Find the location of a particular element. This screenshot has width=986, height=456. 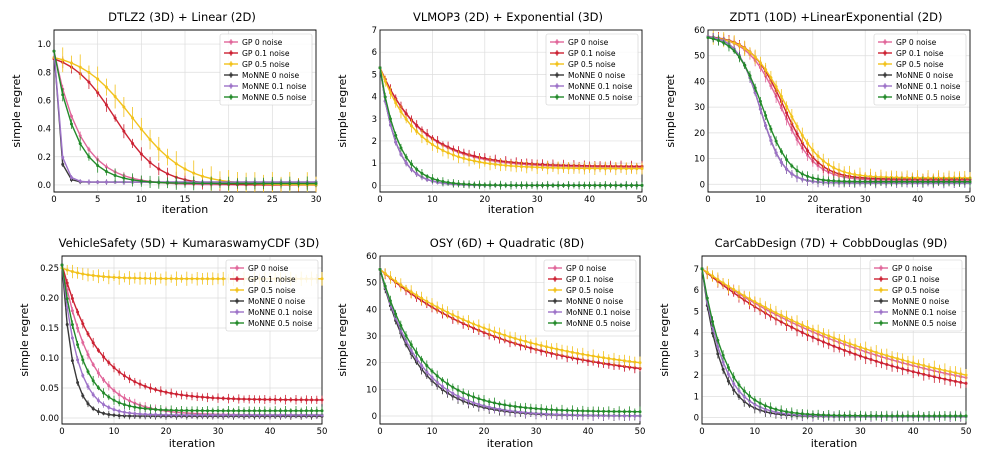

legend-label: GP 0 noise is located at coordinates (912, 268).